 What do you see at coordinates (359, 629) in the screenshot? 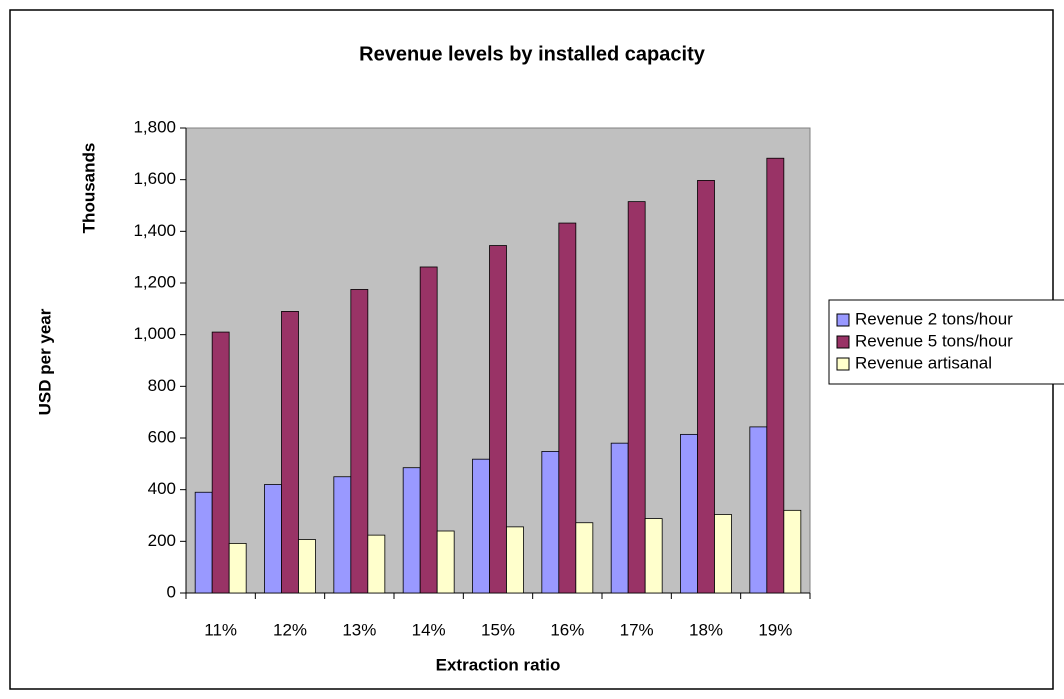
I see `x-tick-label: 13%` at bounding box center [359, 629].